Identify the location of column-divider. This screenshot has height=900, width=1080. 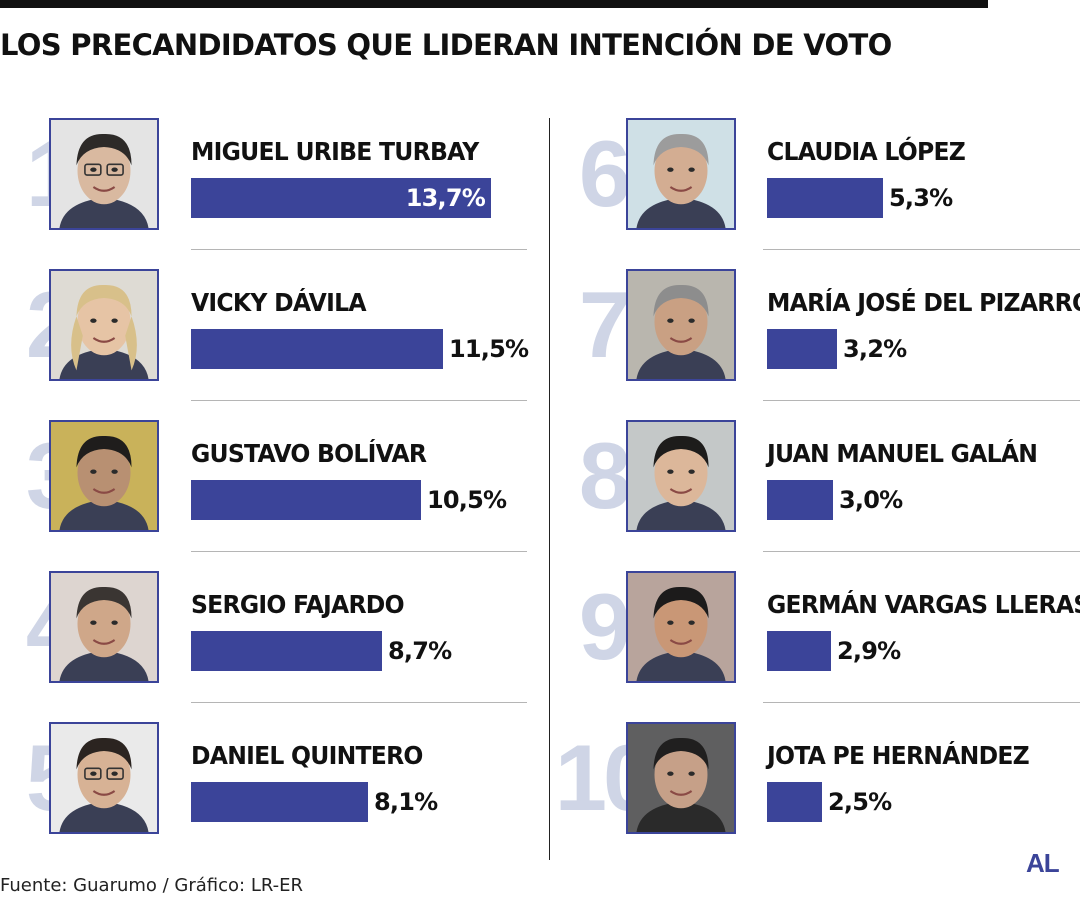
(549, 489).